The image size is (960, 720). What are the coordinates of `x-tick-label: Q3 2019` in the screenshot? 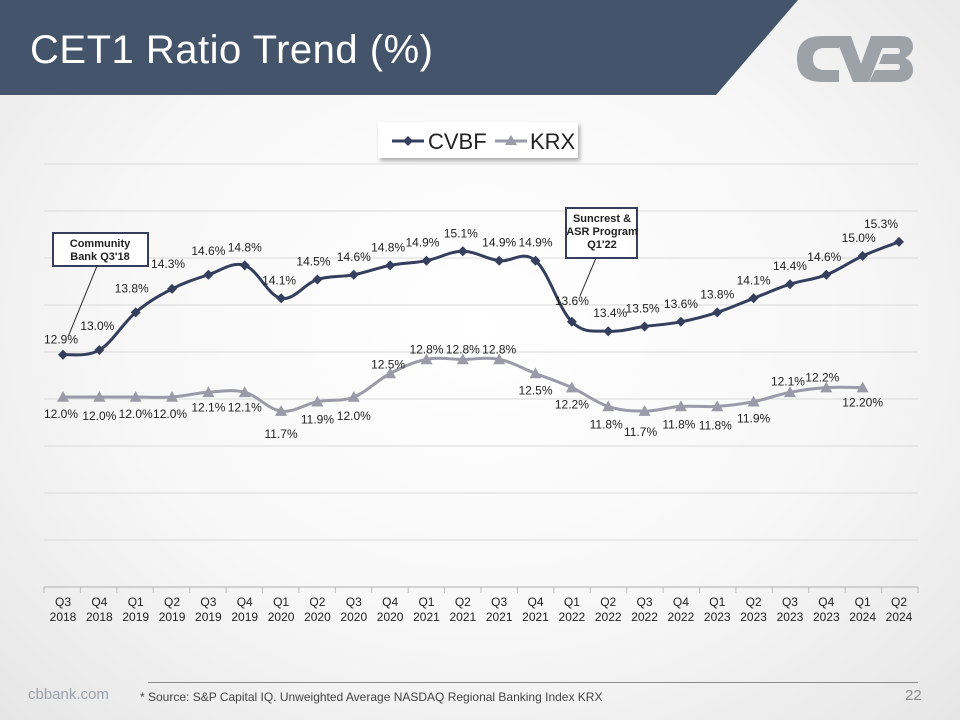 It's located at (208, 609).